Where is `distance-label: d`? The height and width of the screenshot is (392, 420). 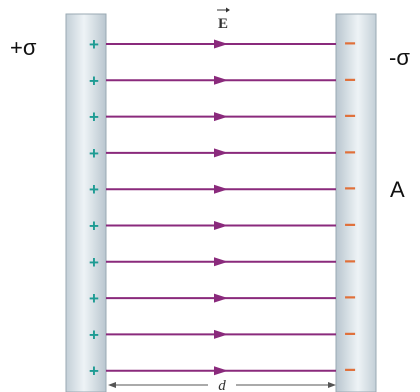
distance-label: d is located at coordinates (222, 385).